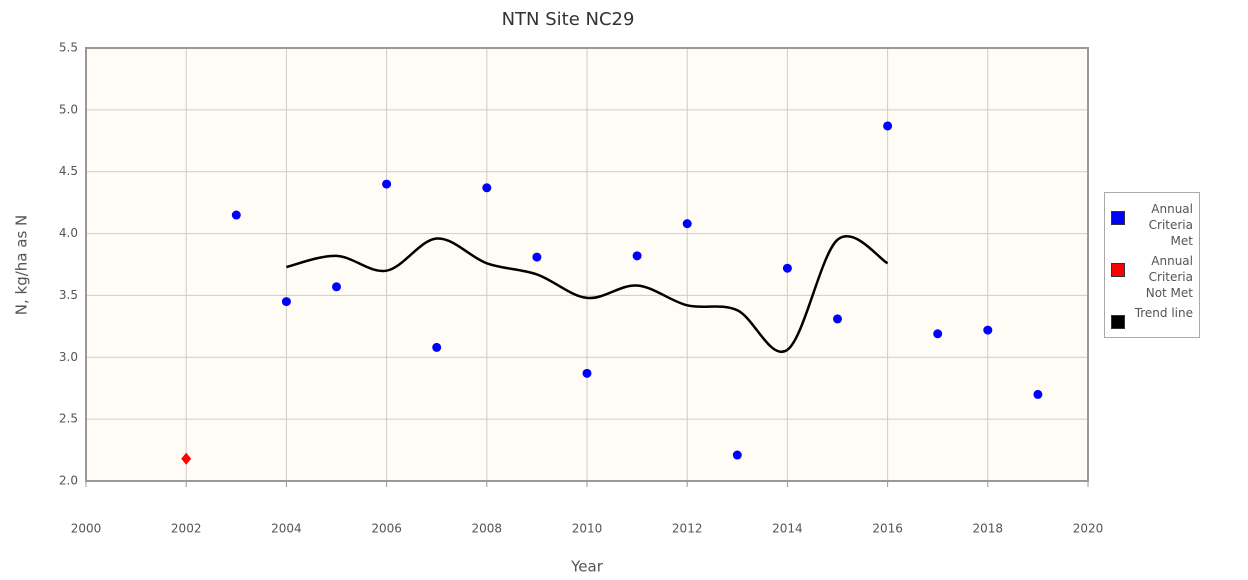 Image resolution: width=1248 pixels, height=580 pixels. Describe the element at coordinates (22, 265) in the screenshot. I see `y-axis-label: N, kg/ha as N` at that location.